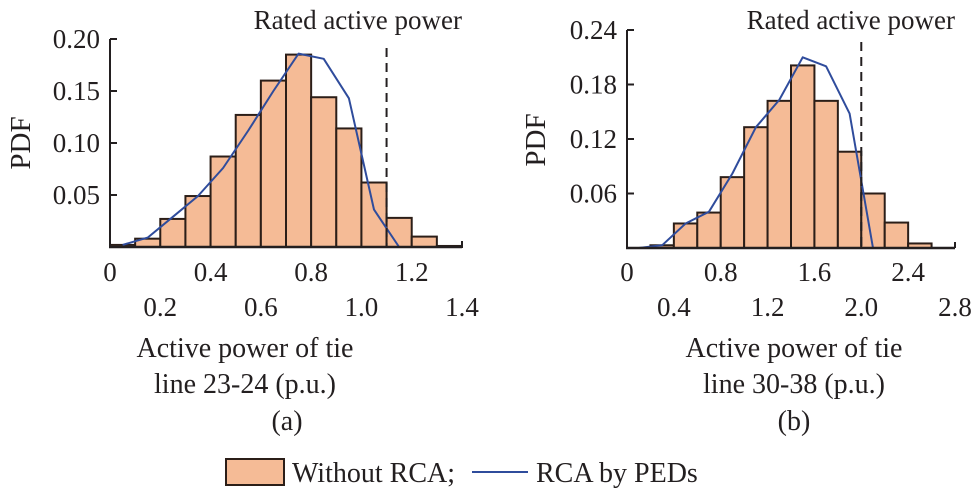  Describe the element at coordinates (110, 272) in the screenshot. I see `x-tick-label-a-0: 0` at that location.